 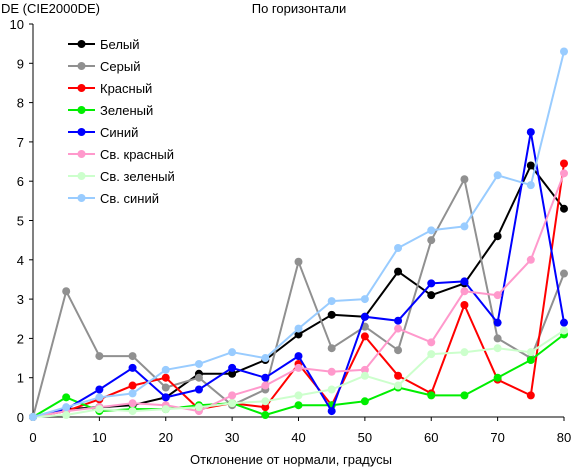 I want to click on legend-item: Синий, so click(x=103, y=132).